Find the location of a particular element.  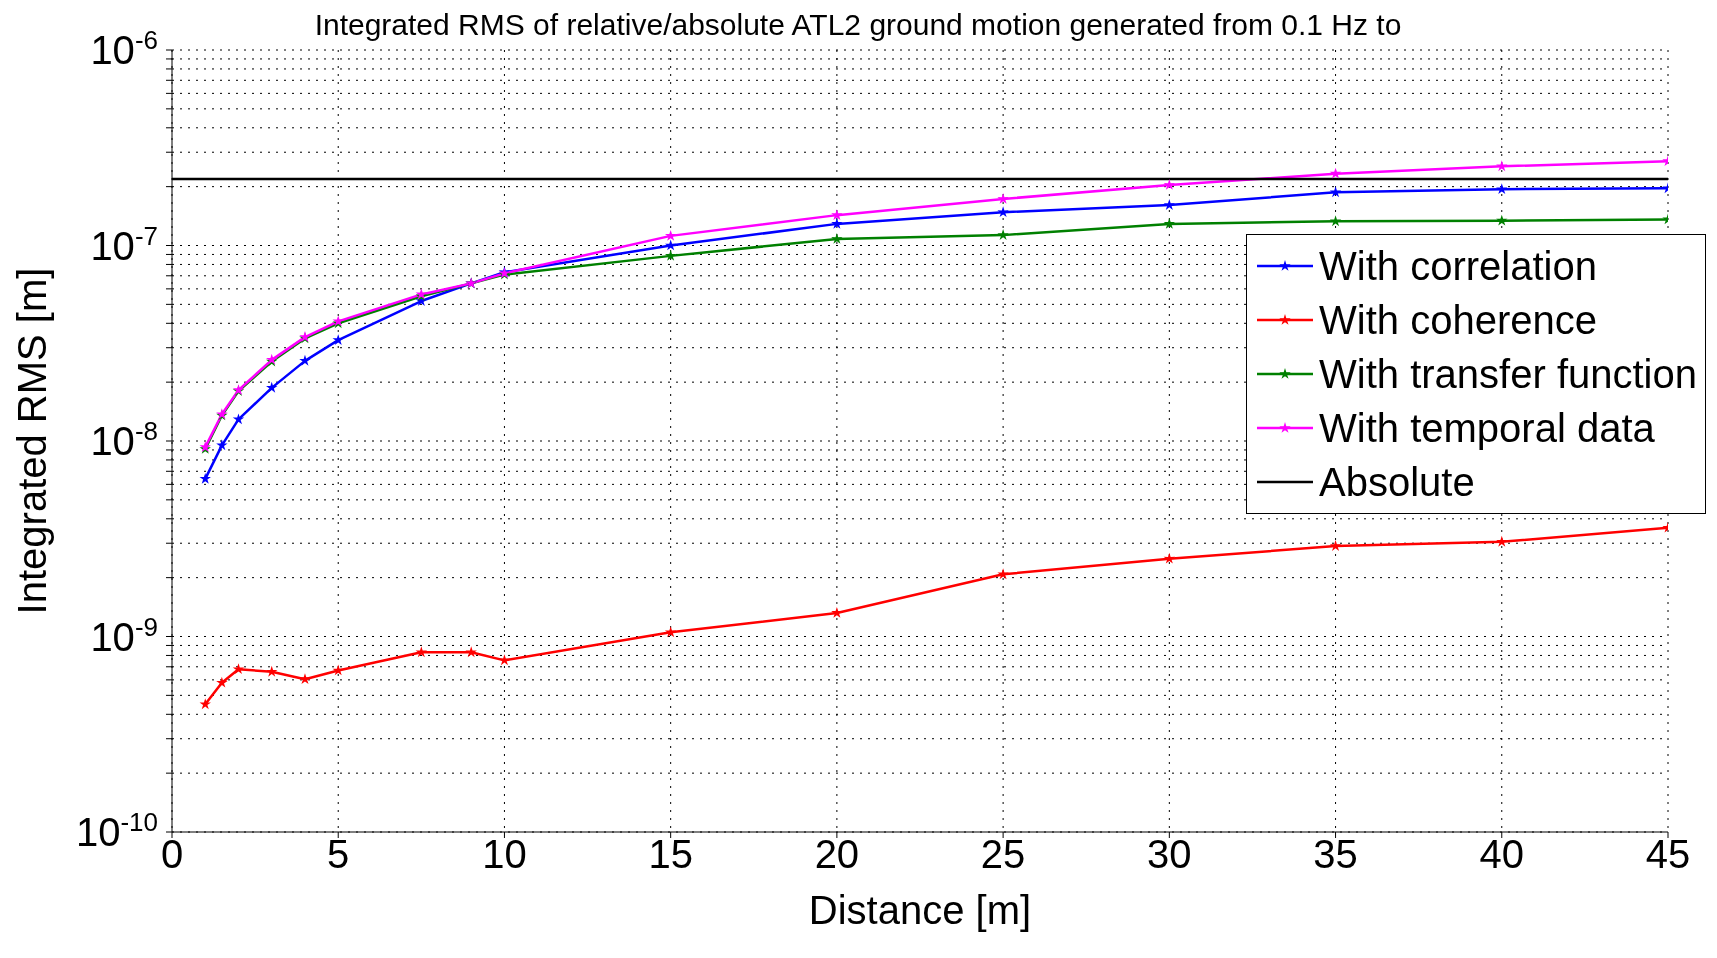

legend-label: With coherence is located at coordinates (1458, 320).